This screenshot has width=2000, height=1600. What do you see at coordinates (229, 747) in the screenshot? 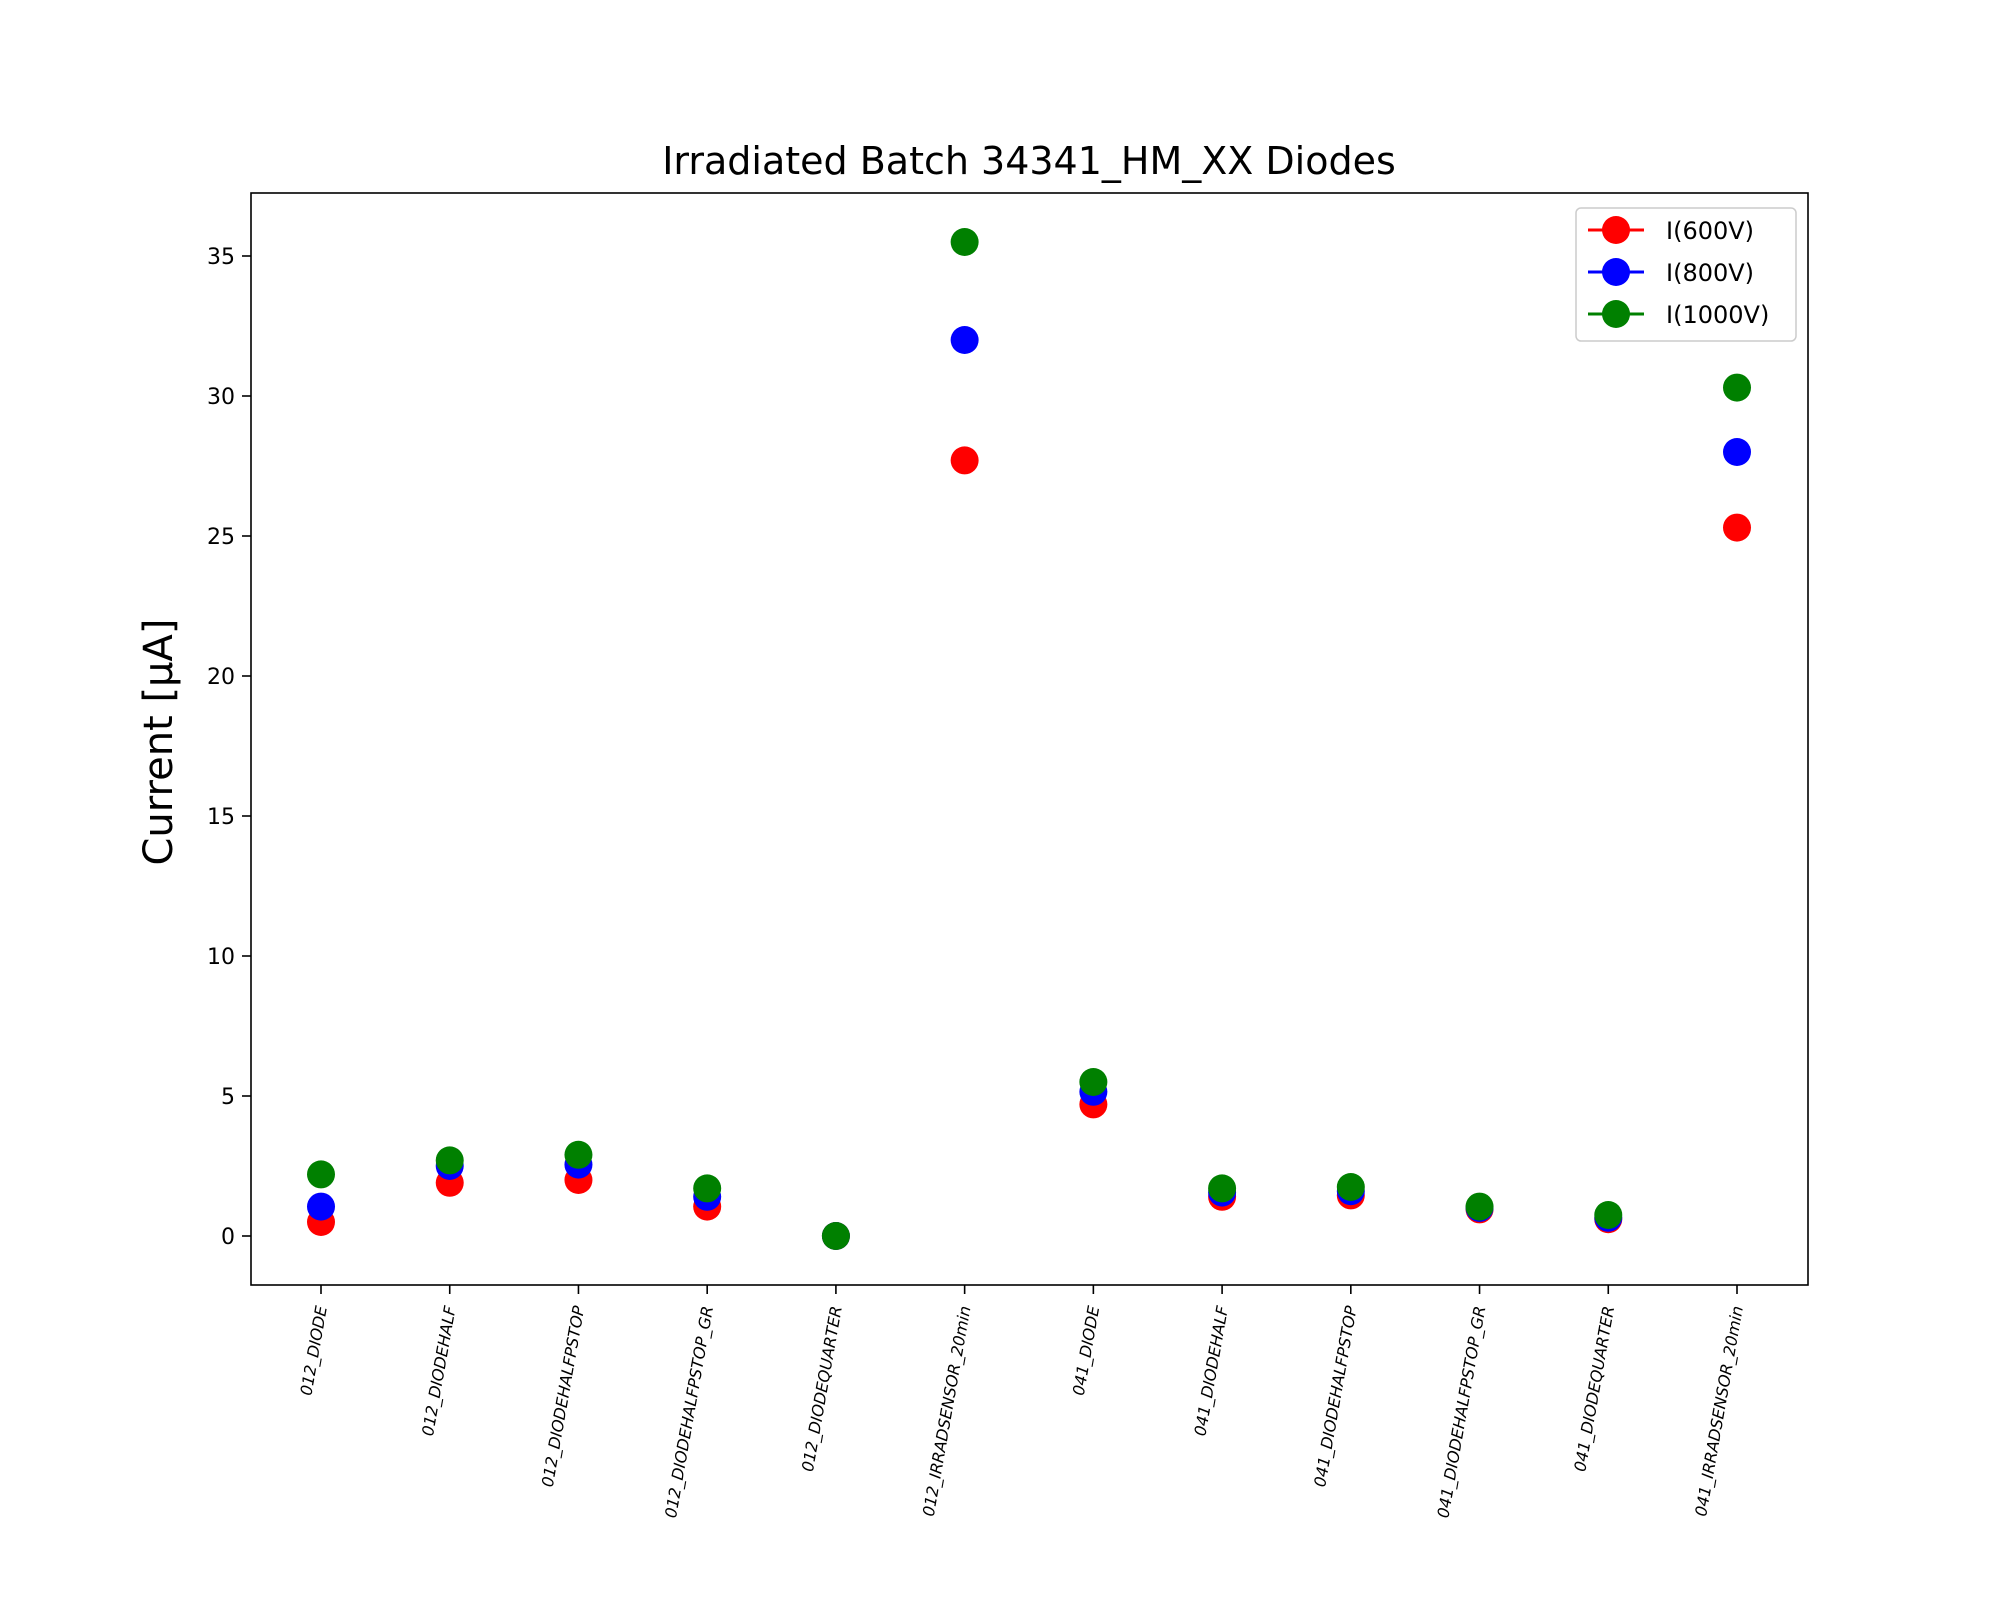
I see `y-axis: 0 5 10 15 20 25 30 35` at bounding box center [229, 747].